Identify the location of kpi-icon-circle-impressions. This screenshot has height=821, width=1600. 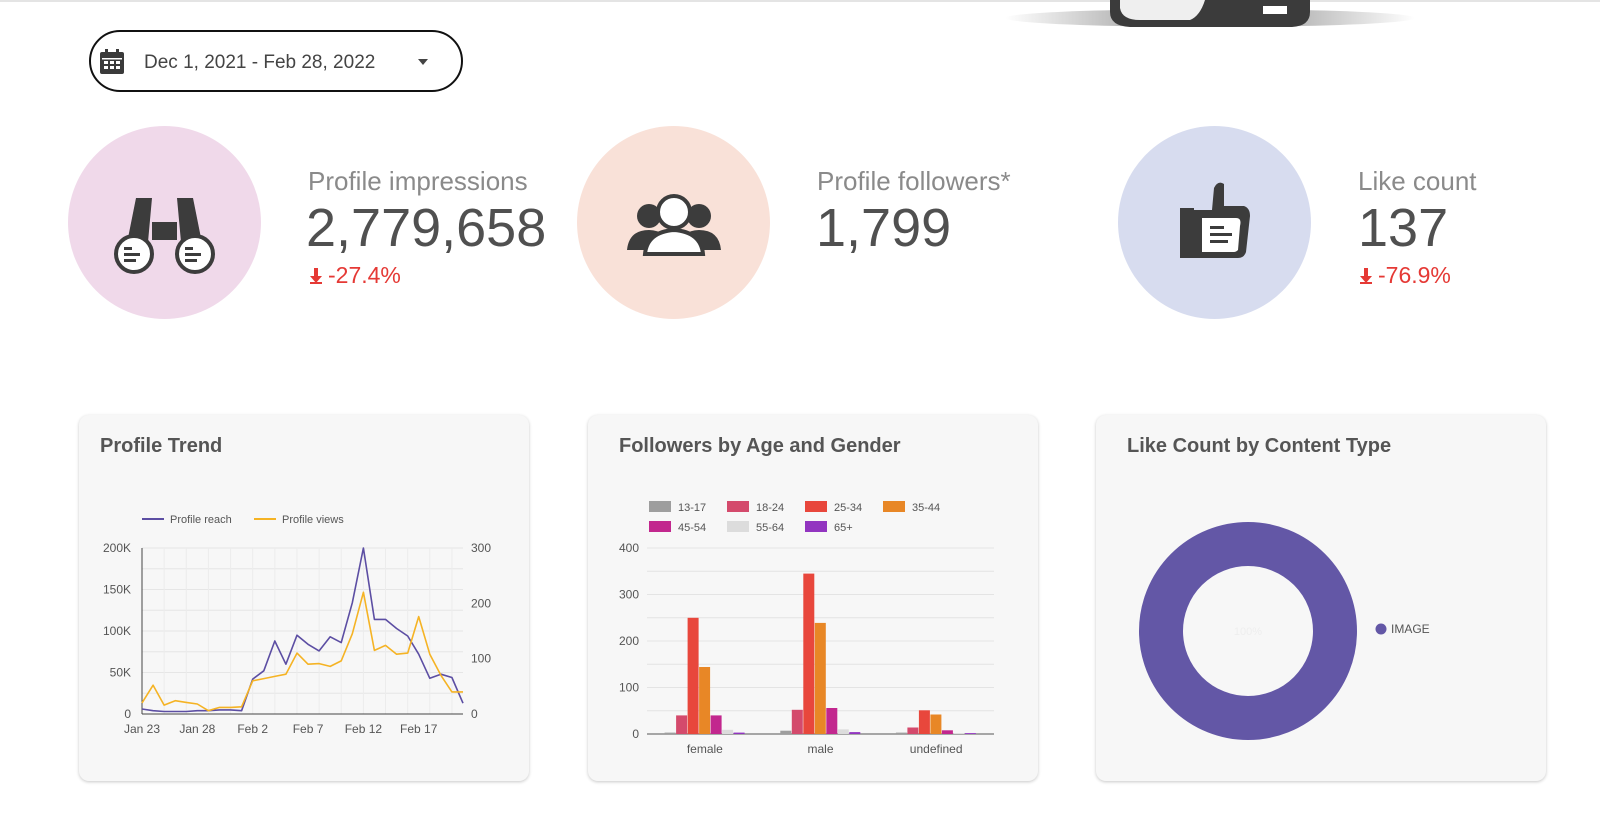
(164, 222).